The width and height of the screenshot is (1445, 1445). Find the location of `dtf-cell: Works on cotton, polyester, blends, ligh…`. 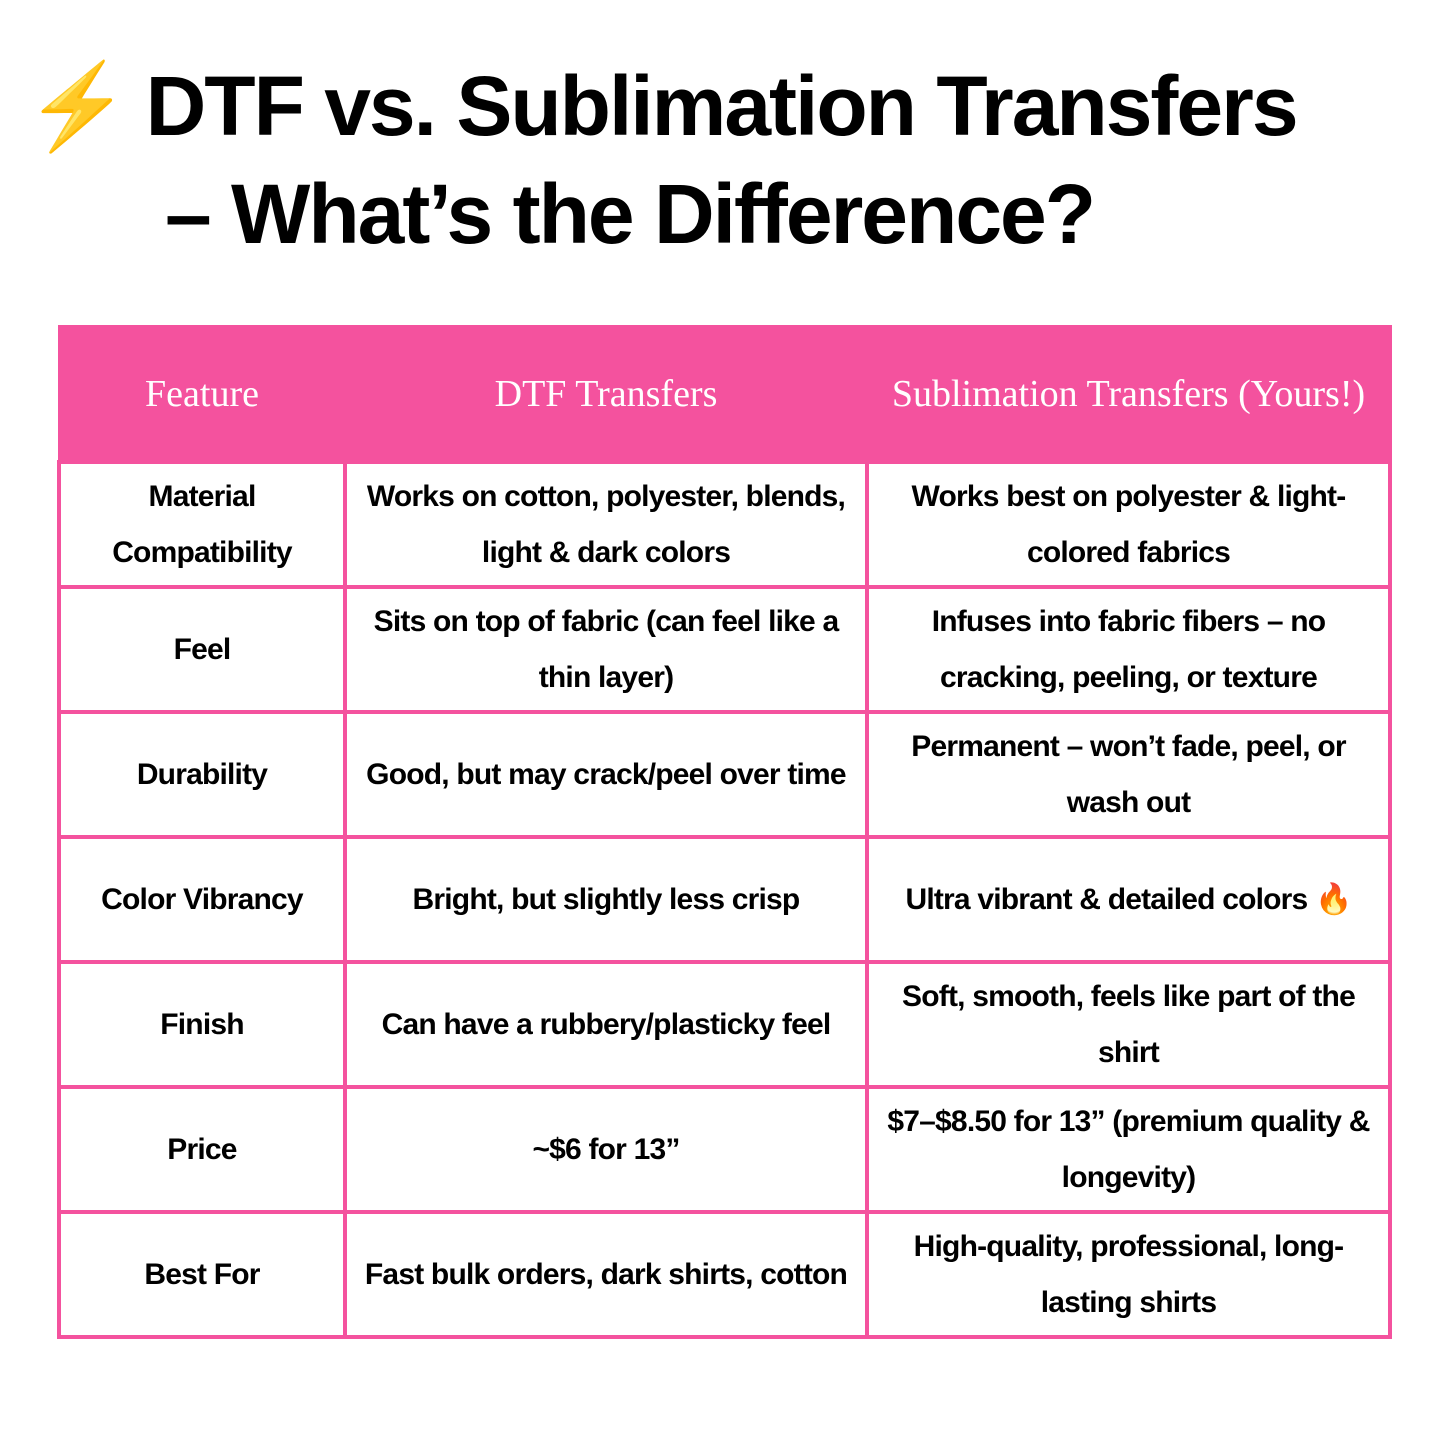

dtf-cell: Works on cotton, polyester, blends, ligh… is located at coordinates (606, 524).